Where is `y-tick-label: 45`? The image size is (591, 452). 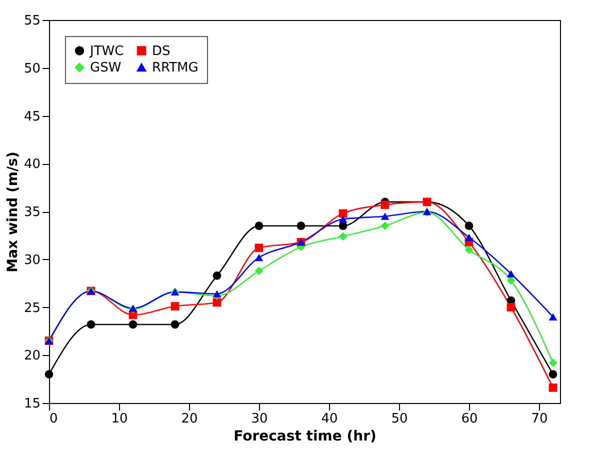 y-tick-label: 45 is located at coordinates (32, 116).